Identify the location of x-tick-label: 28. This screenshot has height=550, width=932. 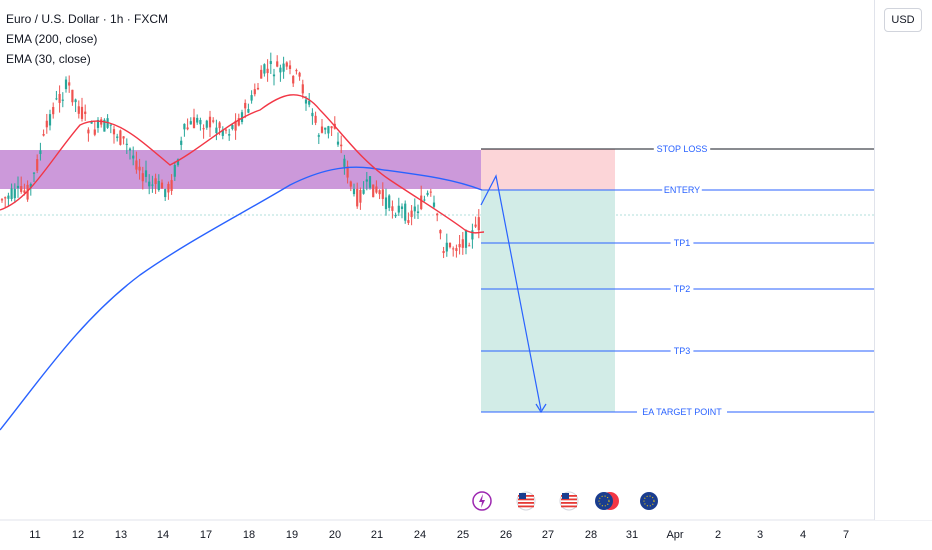
(591, 535).